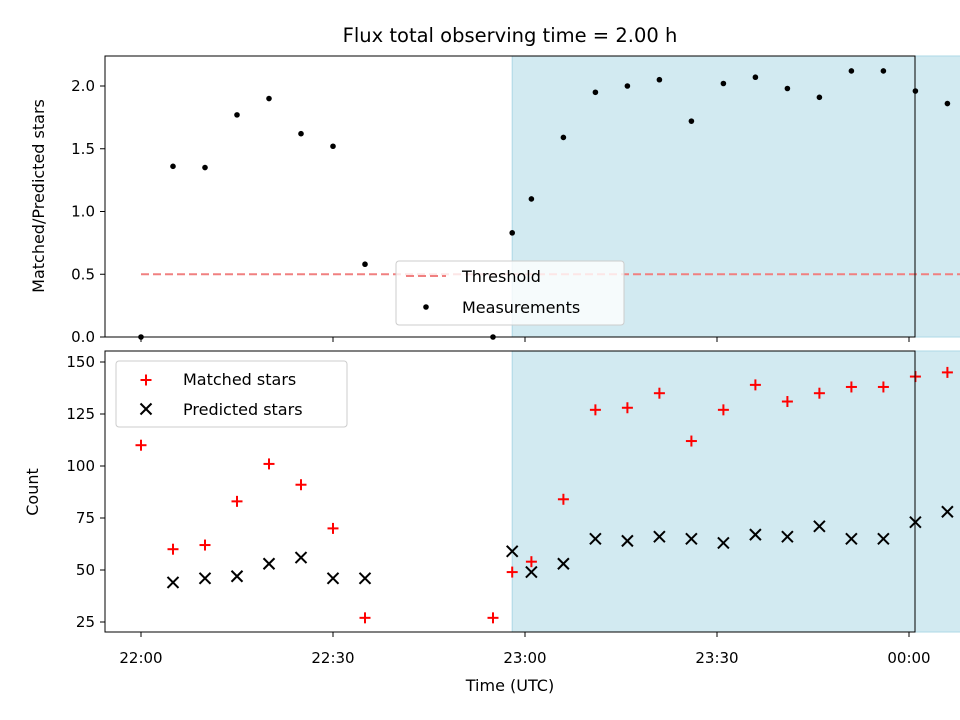 The width and height of the screenshot is (960, 720). What do you see at coordinates (524, 658) in the screenshot?
I see `x-tick-label: 23:00` at bounding box center [524, 658].